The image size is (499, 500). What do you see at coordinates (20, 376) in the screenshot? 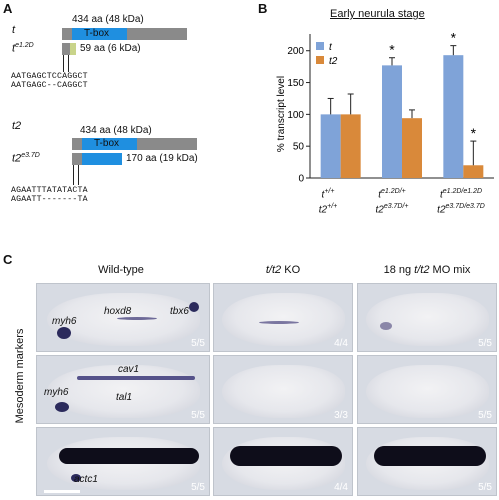
I see `side-label-mesoderm: Mesoderm markers` at bounding box center [20, 376].